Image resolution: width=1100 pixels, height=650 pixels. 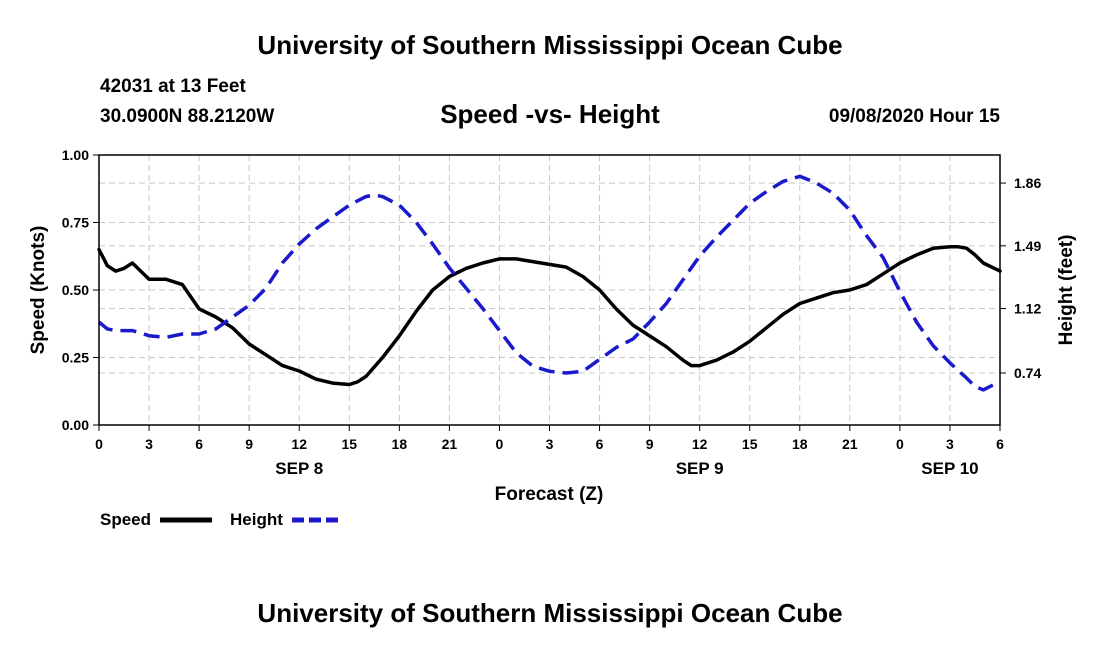 I want to click on chart-subtitle: Speed -vs- Height, so click(x=550, y=114).